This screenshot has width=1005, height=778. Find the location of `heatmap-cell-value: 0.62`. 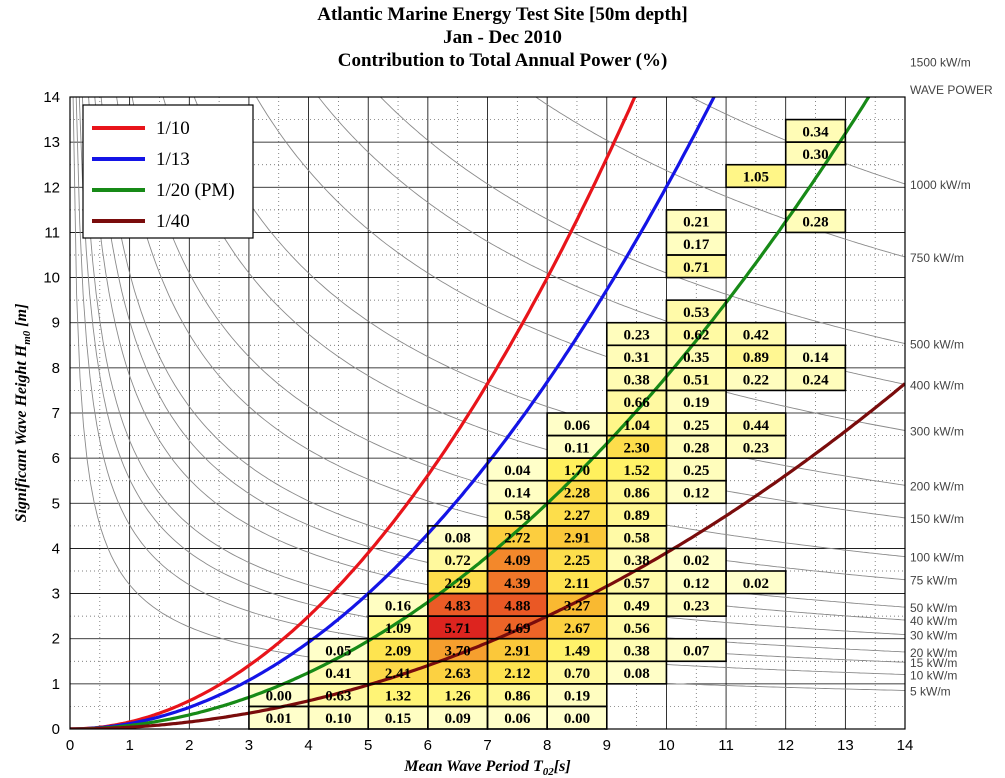

heatmap-cell-value: 0.62 is located at coordinates (696, 336).